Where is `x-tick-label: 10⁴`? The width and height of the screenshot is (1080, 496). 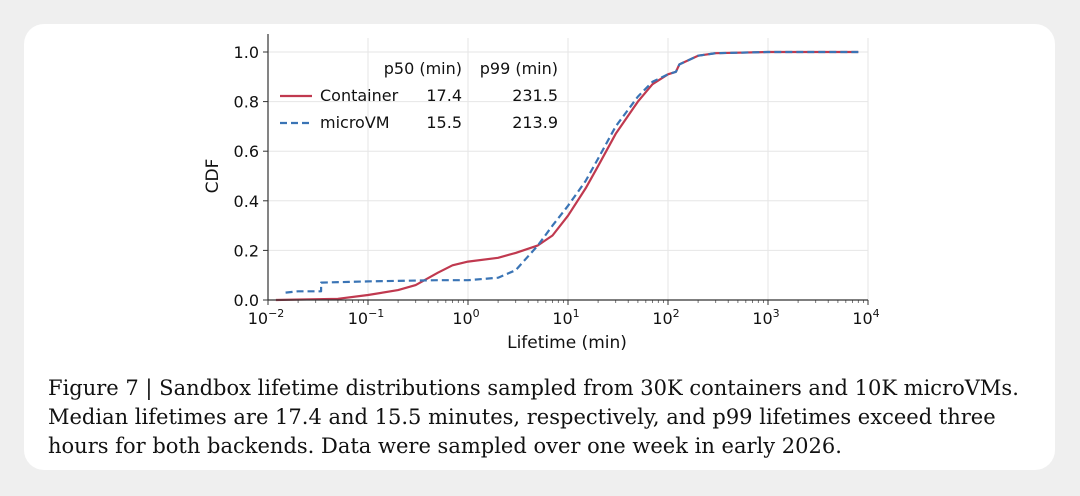
x-tick-label: 10⁴ is located at coordinates (865, 317).